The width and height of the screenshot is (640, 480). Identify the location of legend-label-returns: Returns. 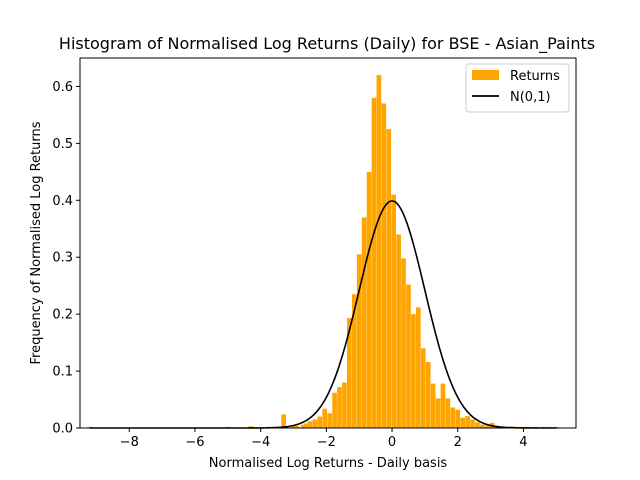
(535, 76).